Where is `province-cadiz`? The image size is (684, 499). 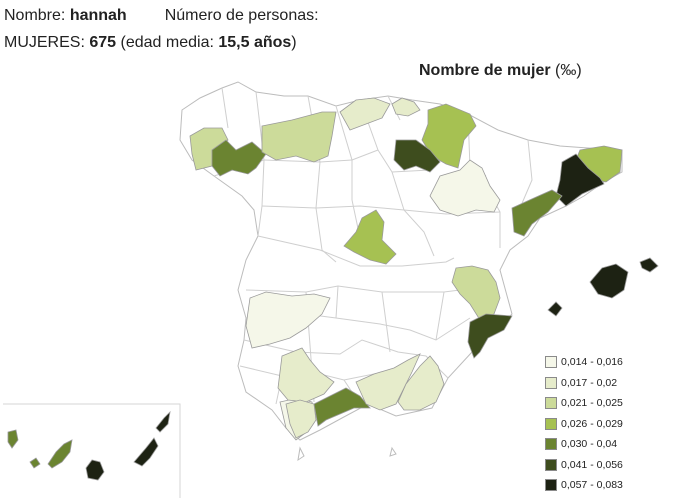
province-cadiz is located at coordinates (301, 419).